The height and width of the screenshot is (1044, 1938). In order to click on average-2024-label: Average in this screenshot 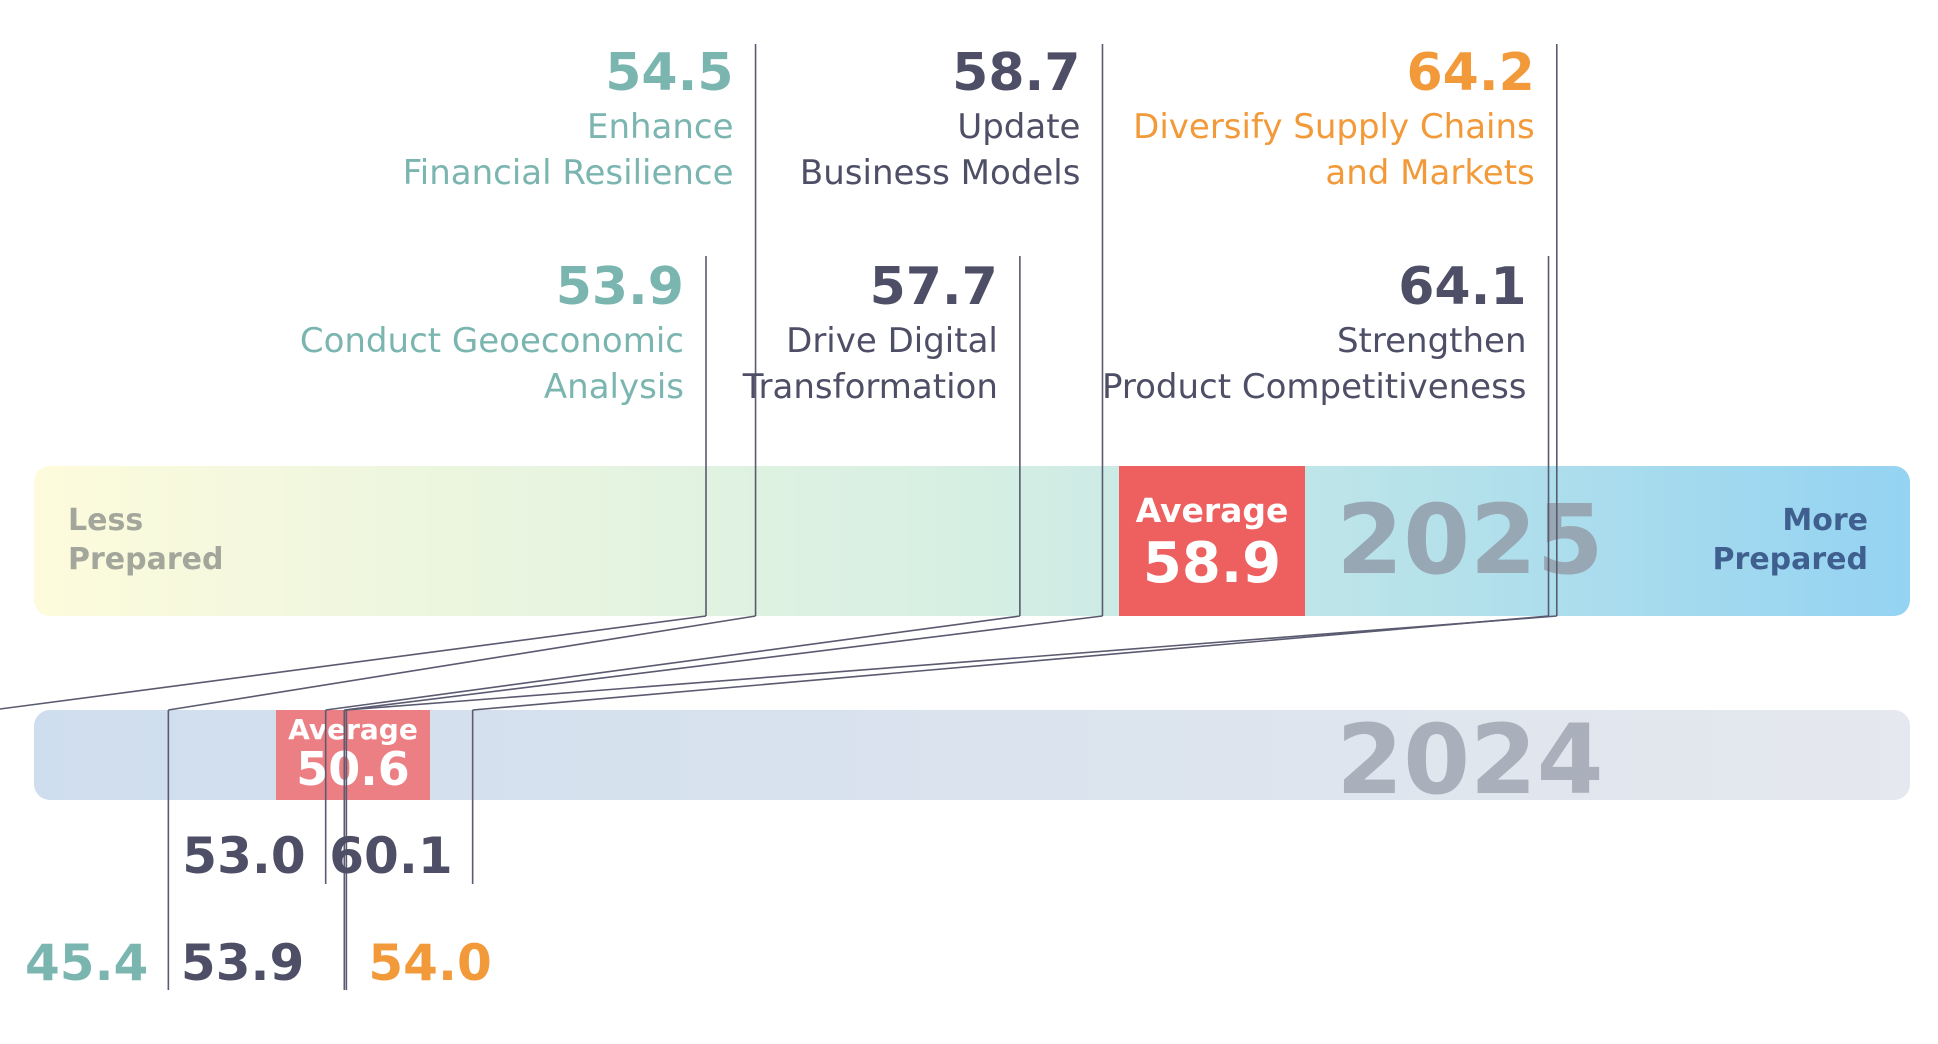, I will do `click(353, 729)`.